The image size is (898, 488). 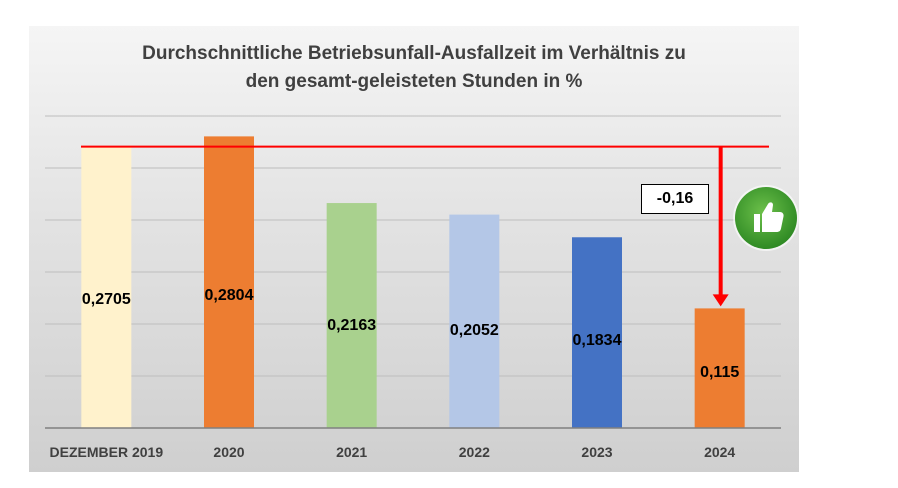 What do you see at coordinates (720, 452) in the screenshot?
I see `x-tick-label-5: 2024` at bounding box center [720, 452].